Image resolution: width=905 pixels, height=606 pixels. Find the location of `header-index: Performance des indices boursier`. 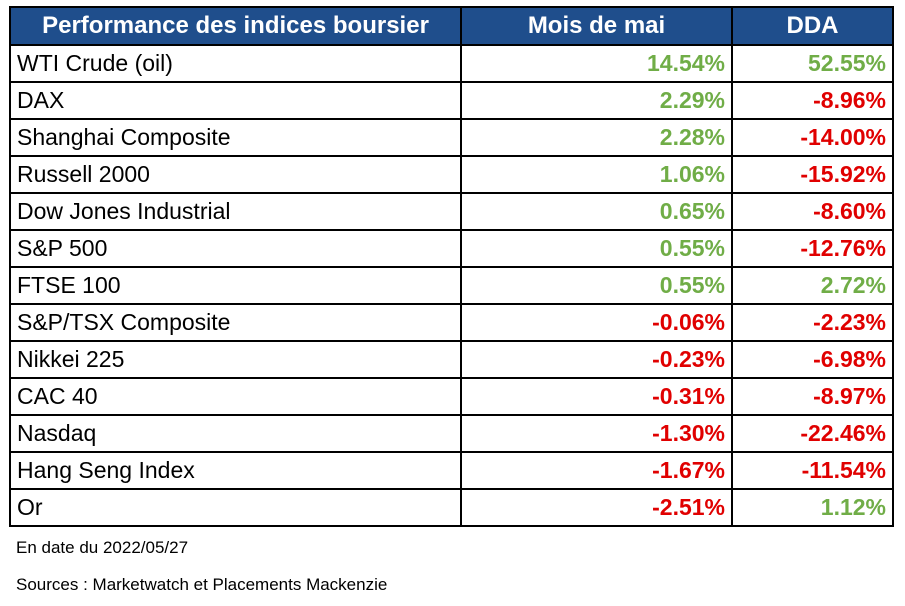

header-index: Performance des indices boursier is located at coordinates (235, 26).